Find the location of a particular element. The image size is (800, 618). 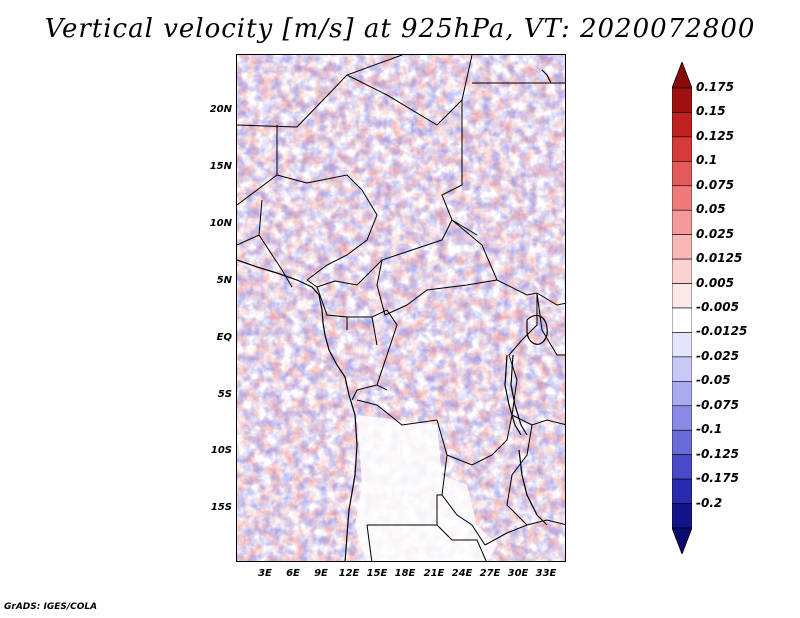

lat-tick-10s: 10S is located at coordinates (221, 450).